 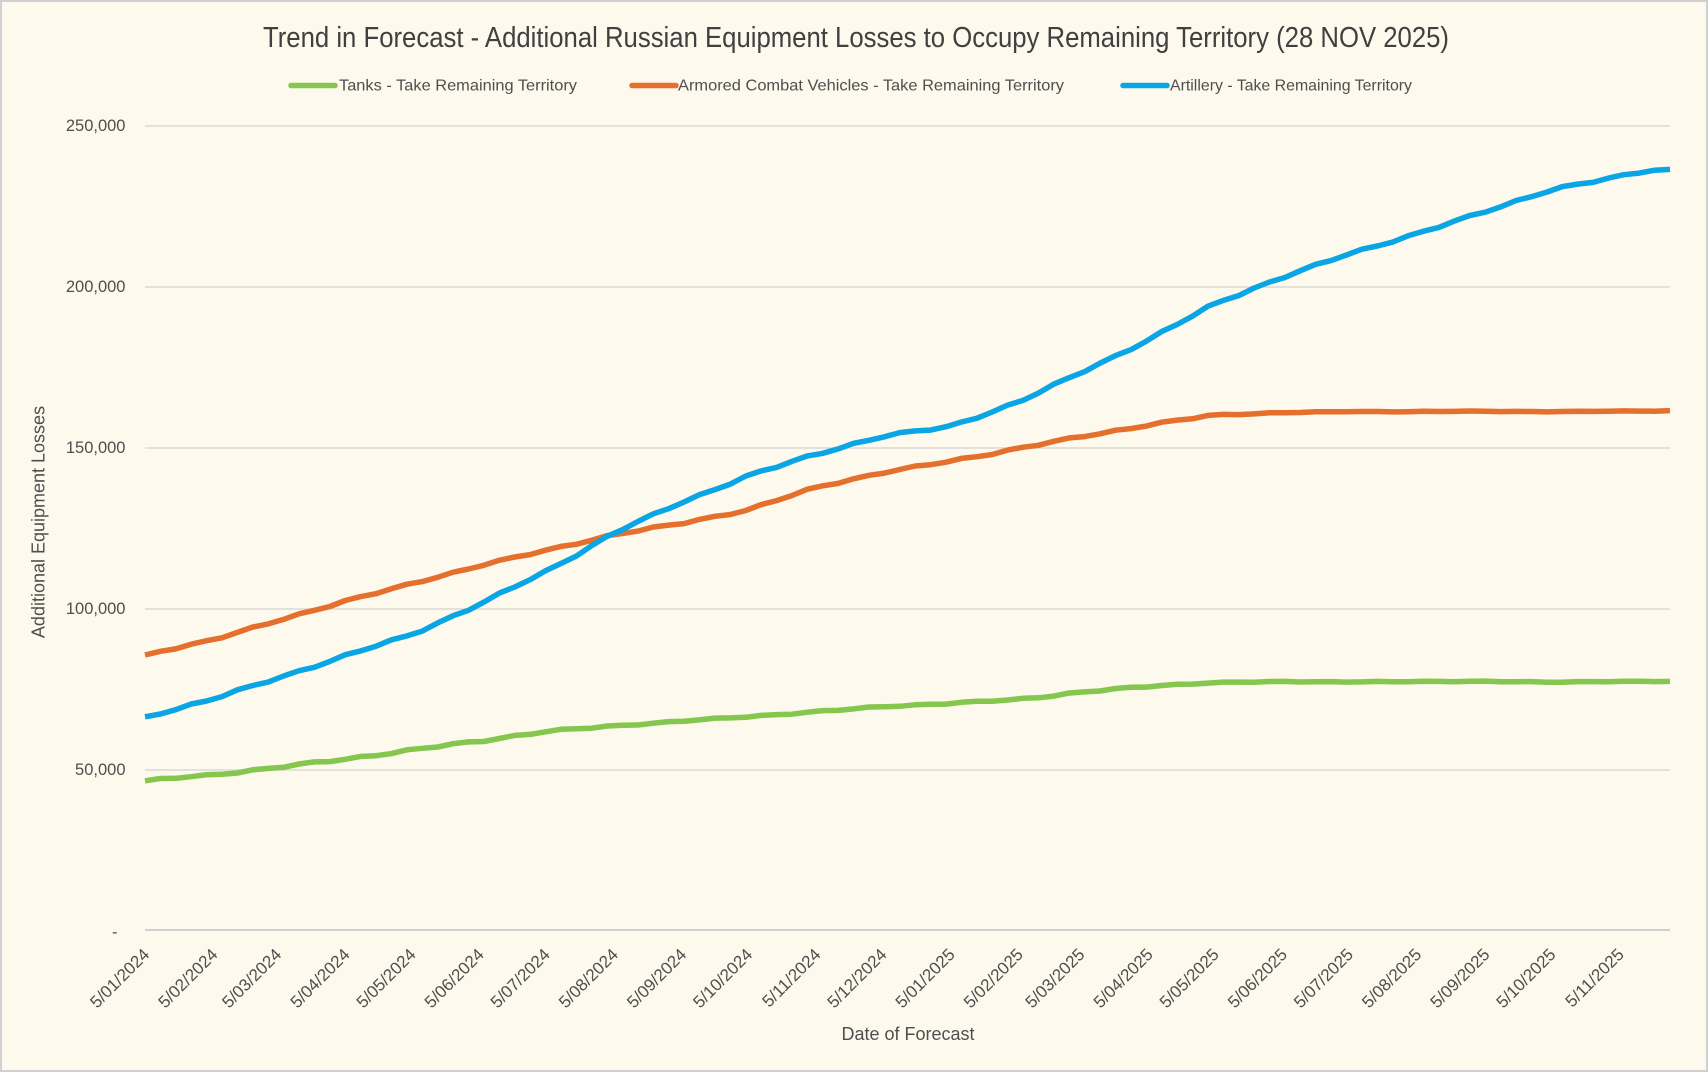 I want to click on svg-text:Artillery - Take Remaining Ter: Artillery - Take Remaining Territory, so click(x=1291, y=86).